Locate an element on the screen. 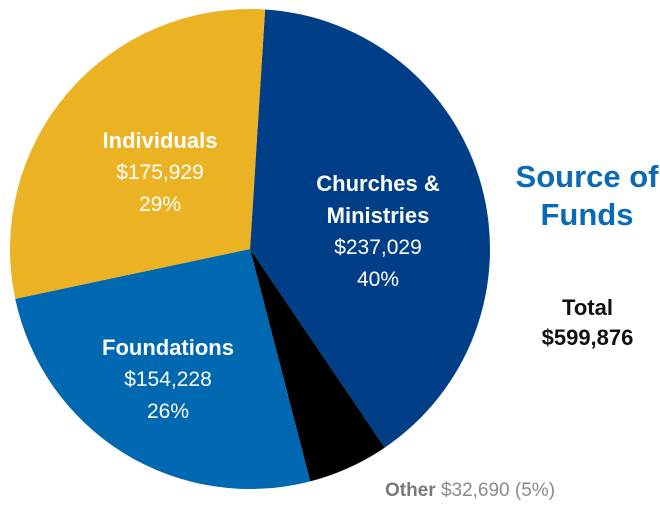 The height and width of the screenshot is (508, 660). value-label: $175,929 is located at coordinates (160, 172).